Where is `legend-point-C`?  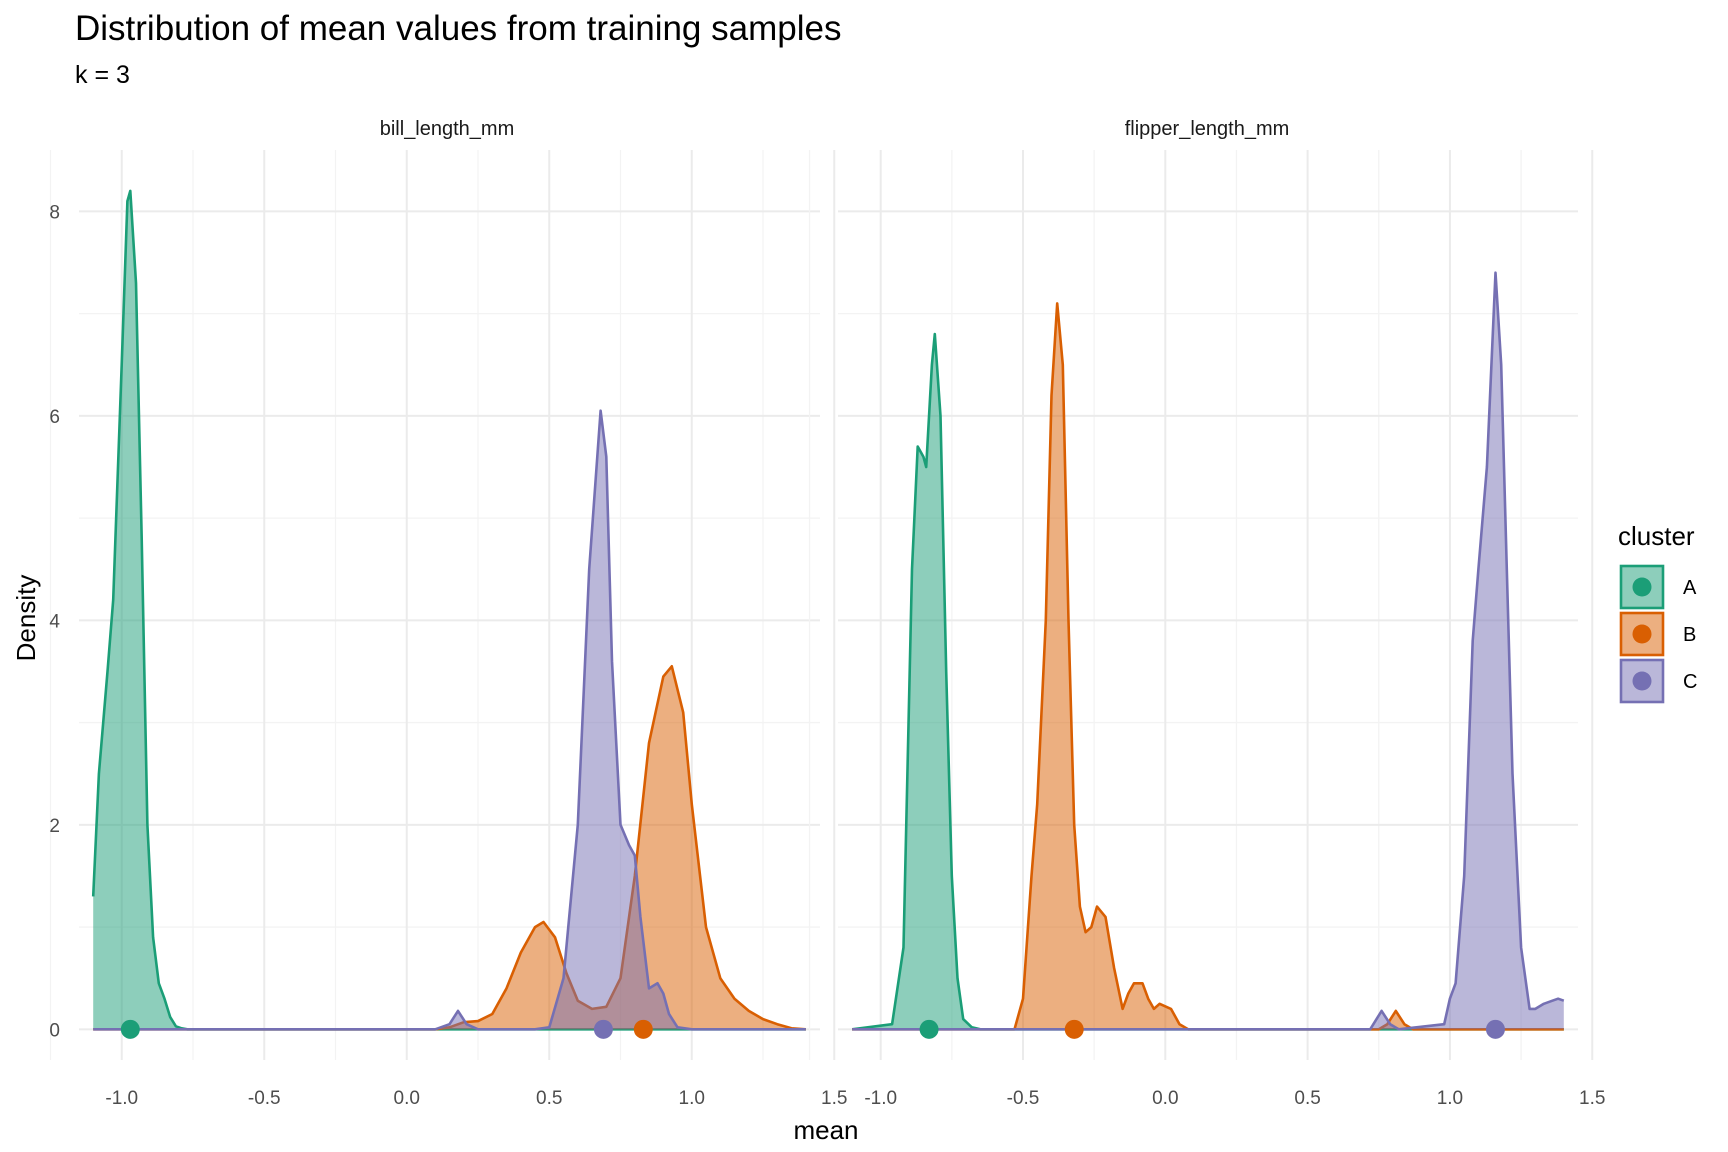 legend-point-C is located at coordinates (1642, 681).